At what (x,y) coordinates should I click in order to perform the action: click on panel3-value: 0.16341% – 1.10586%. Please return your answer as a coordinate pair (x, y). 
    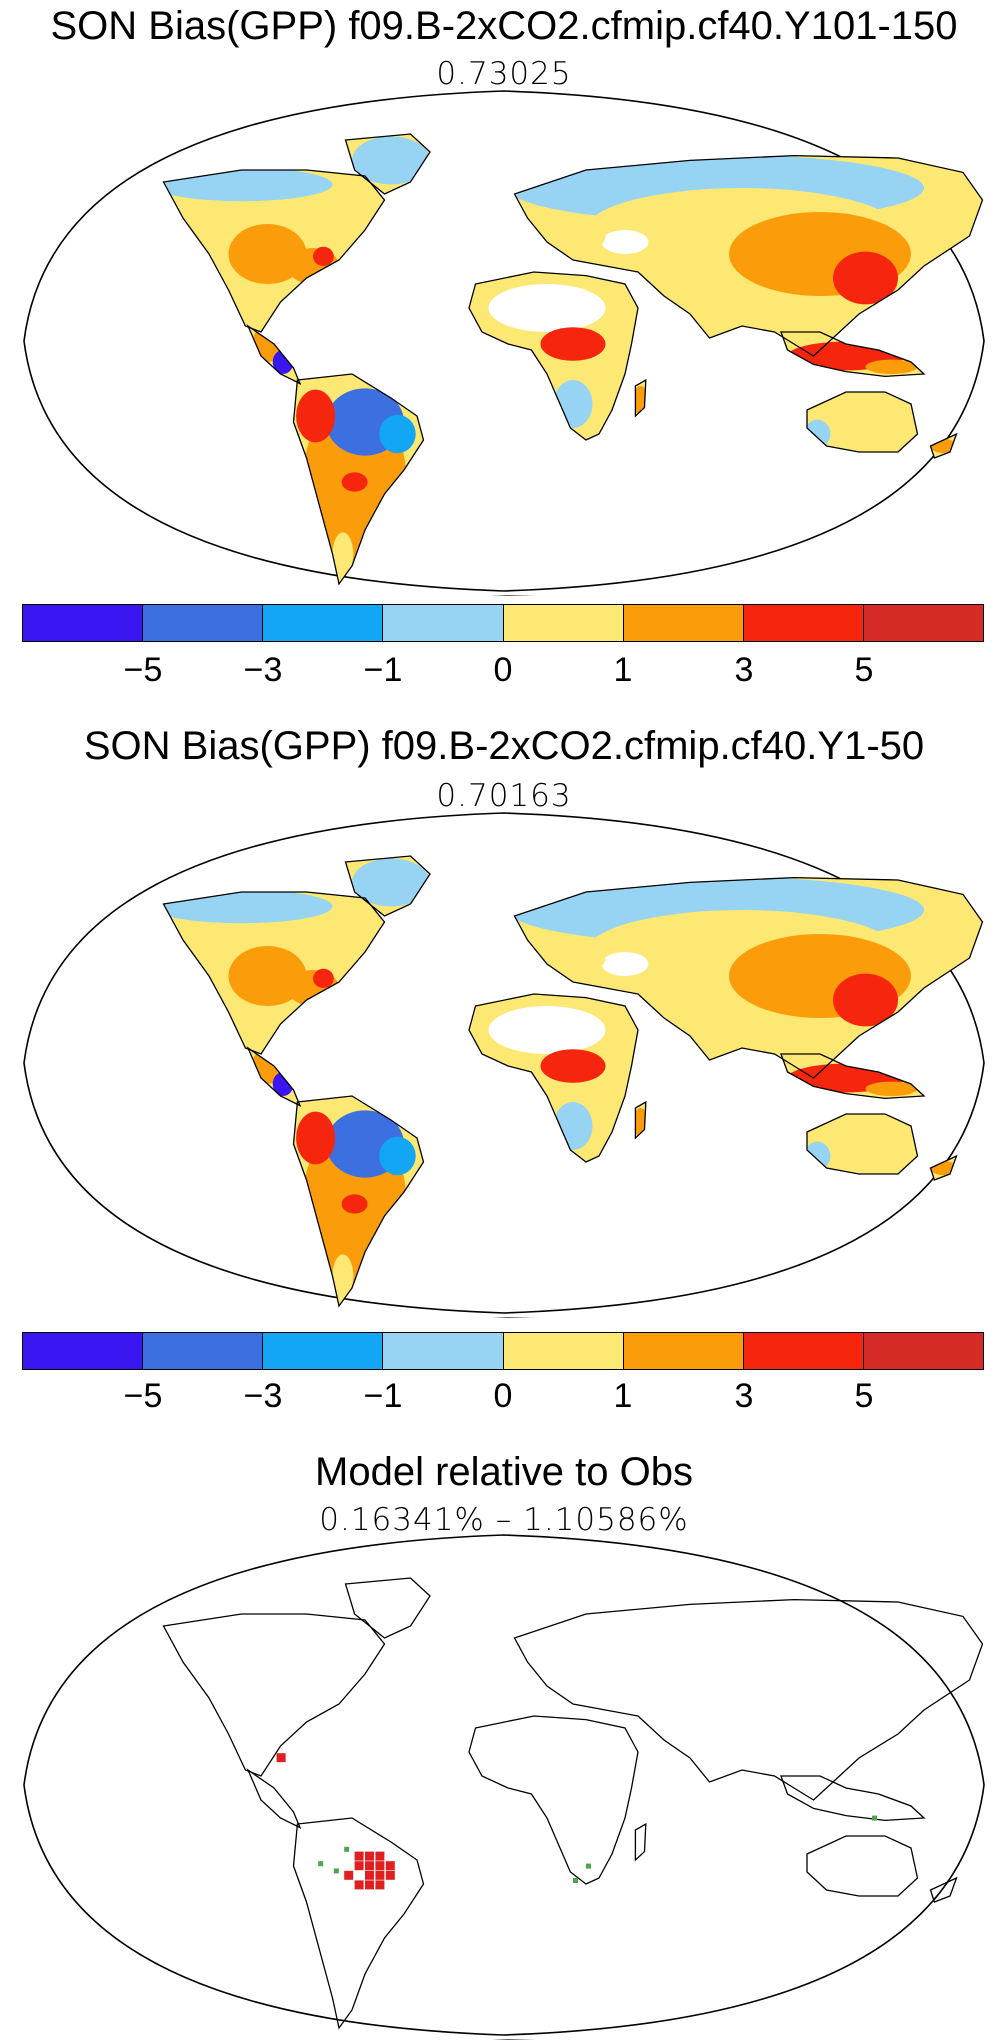
    Looking at the image, I should click on (504, 1520).